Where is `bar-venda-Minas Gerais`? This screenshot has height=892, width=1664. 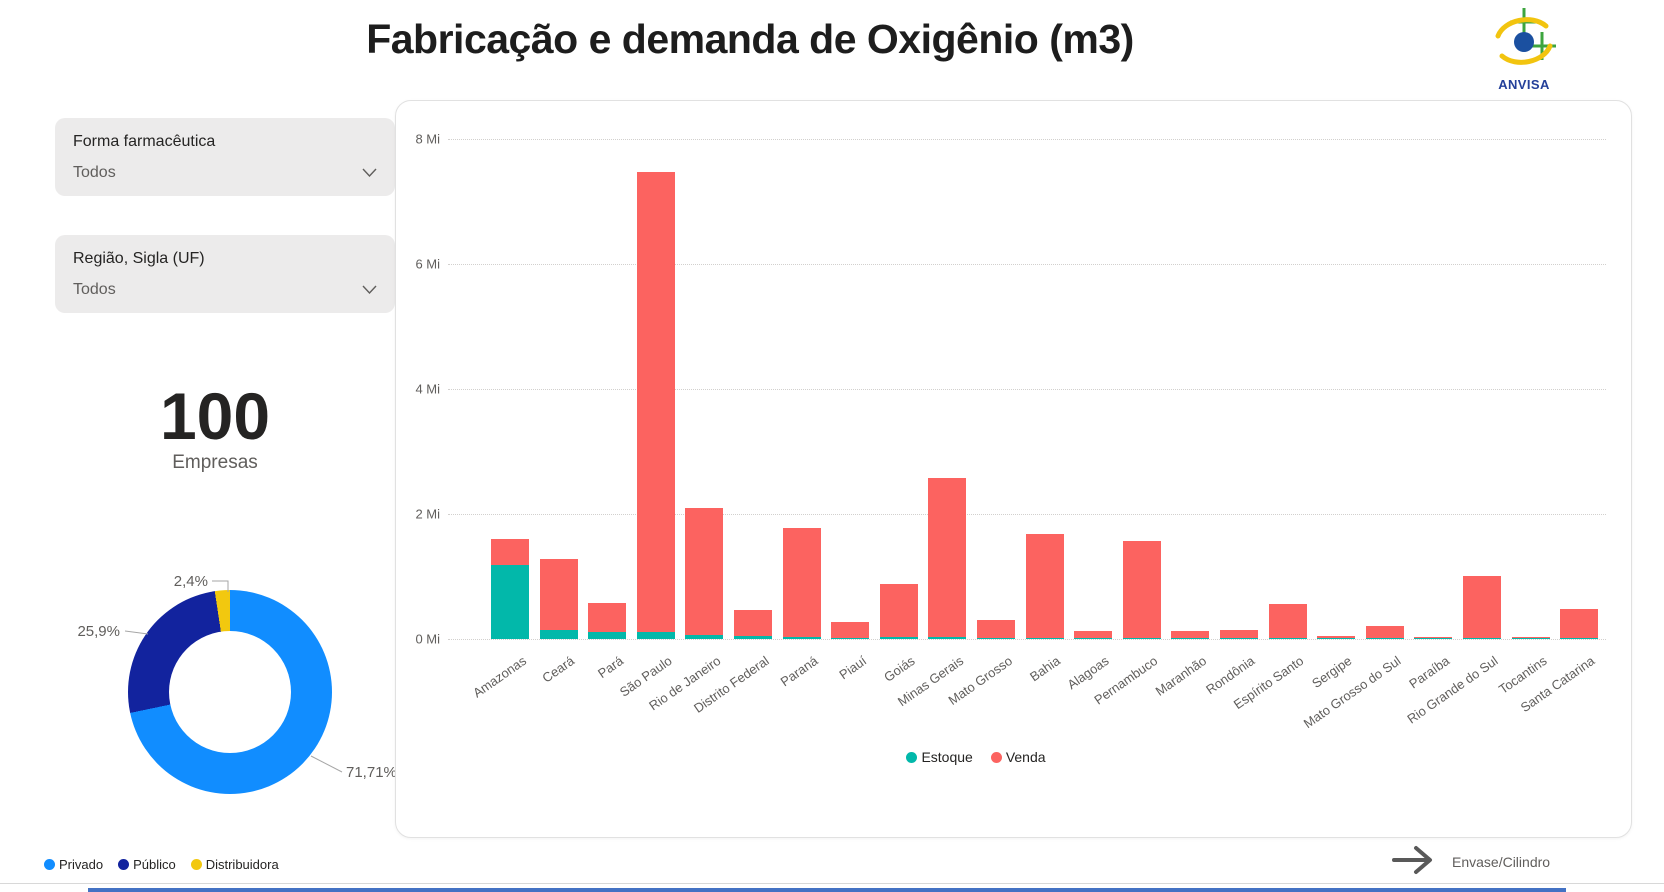 bar-venda-Minas Gerais is located at coordinates (947, 558).